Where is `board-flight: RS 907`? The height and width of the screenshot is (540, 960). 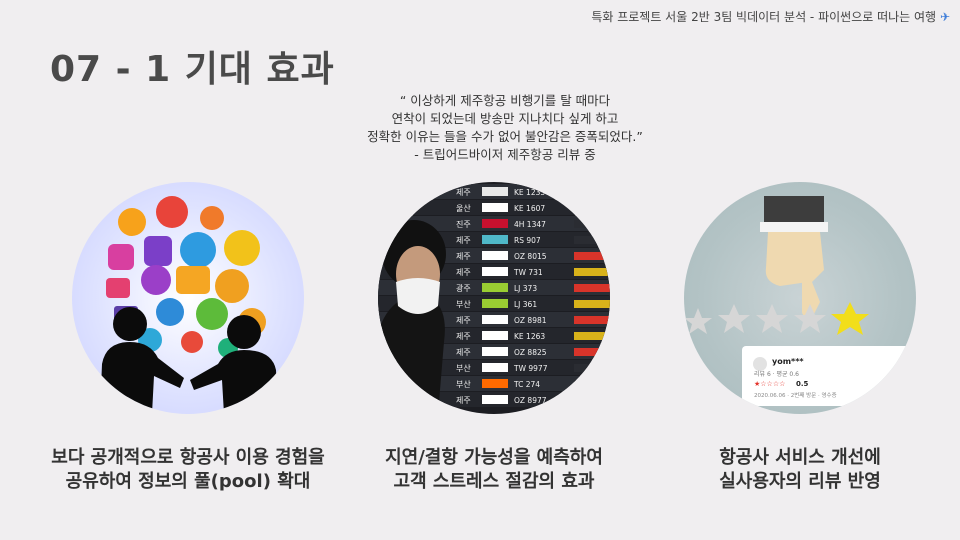
board-flight: RS 907 is located at coordinates (527, 240).